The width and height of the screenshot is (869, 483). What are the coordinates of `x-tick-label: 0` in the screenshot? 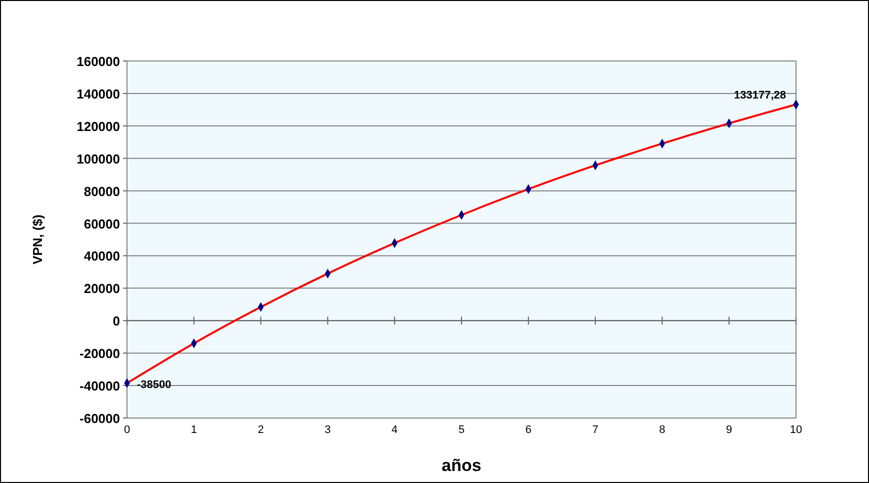 It's located at (127, 430).